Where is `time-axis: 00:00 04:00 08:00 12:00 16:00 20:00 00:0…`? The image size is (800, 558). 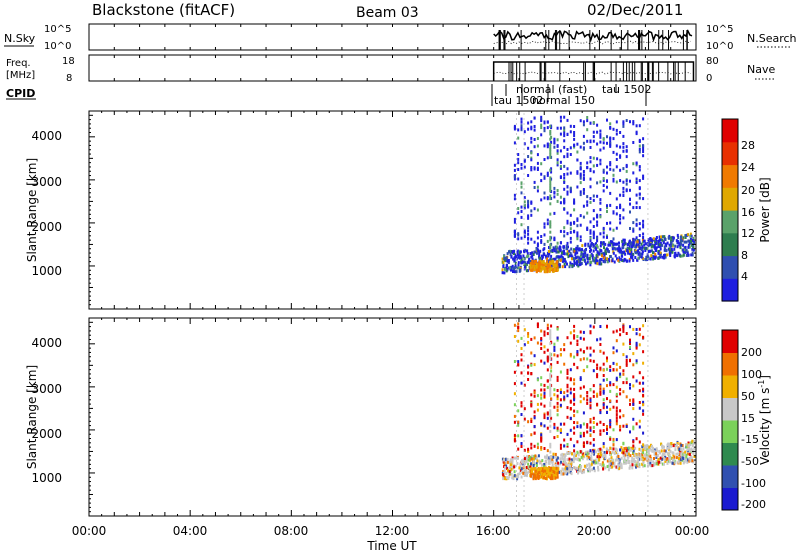 time-axis: 00:00 04:00 08:00 12:00 16:00 20:00 00:0… is located at coordinates (391, 538).